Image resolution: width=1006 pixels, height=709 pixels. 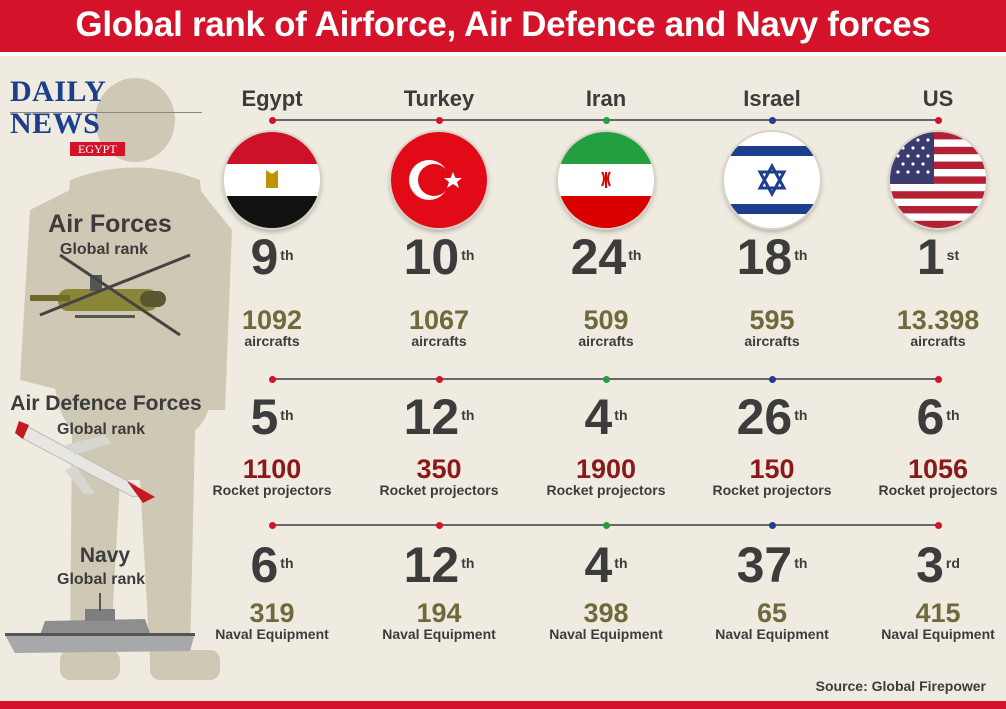 What do you see at coordinates (606, 341) in the screenshot?
I see `unit-air-iran: aircrafts` at bounding box center [606, 341].